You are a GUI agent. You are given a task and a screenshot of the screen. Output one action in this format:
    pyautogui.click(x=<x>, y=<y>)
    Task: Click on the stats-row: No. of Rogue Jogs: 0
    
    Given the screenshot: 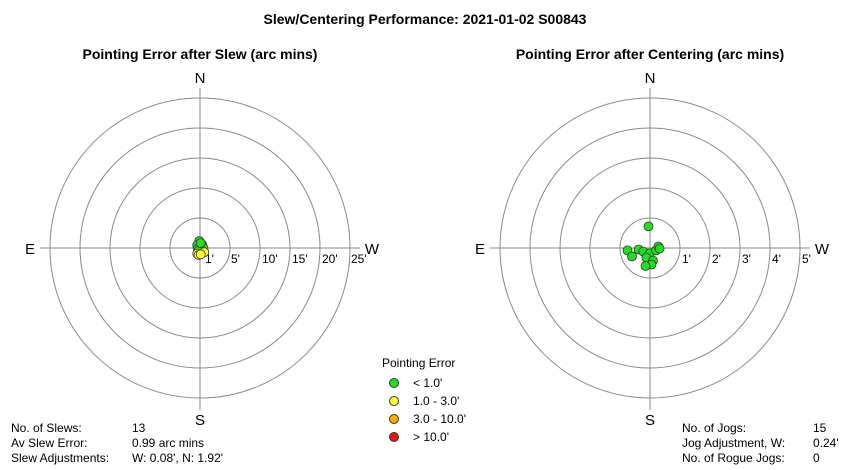 What is the action you would take?
    pyautogui.click(x=760, y=458)
    